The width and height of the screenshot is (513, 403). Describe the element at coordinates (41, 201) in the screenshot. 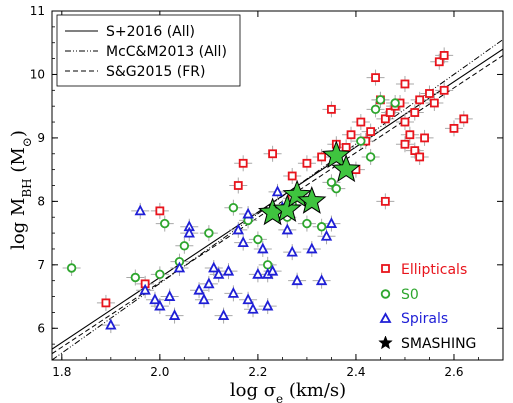

I see `y-tick-label: 8` at that location.